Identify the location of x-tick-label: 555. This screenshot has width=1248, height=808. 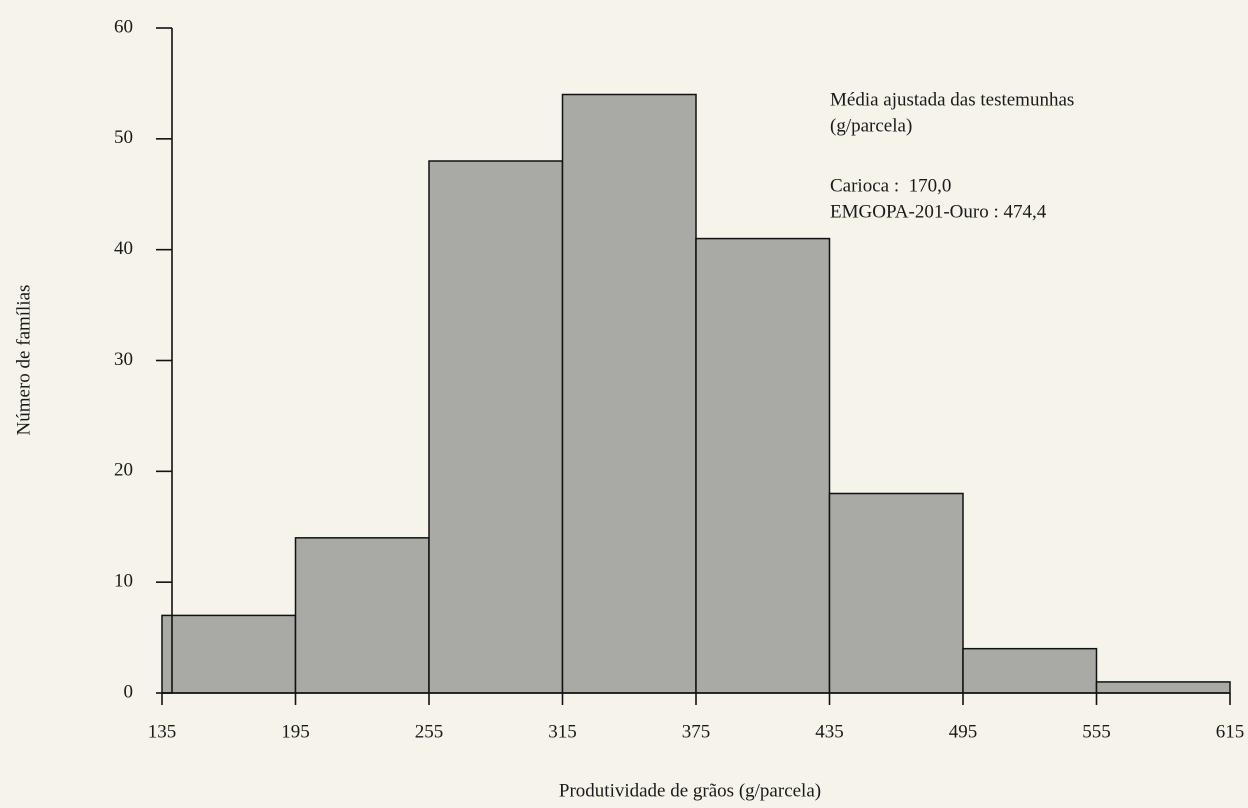
(1096, 731).